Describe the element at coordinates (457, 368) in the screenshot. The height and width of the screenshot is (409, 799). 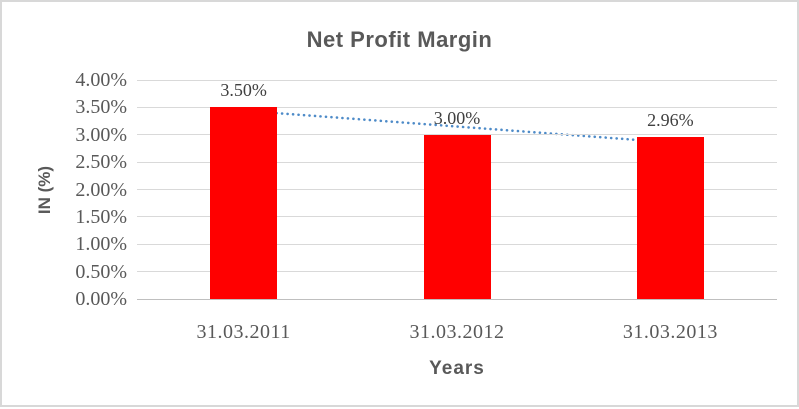
I see `x-axis-title: Years` at that location.